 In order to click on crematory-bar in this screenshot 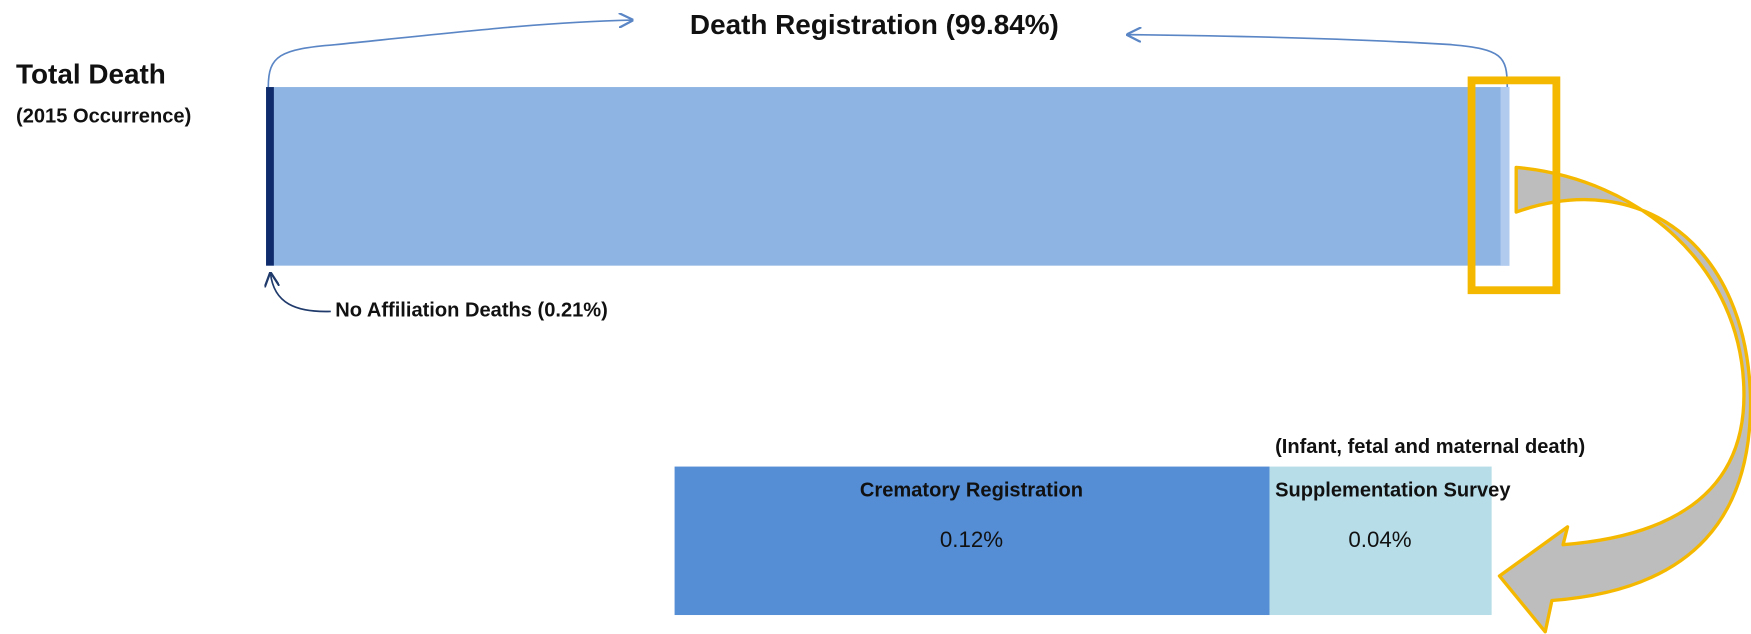, I will do `click(972, 541)`.